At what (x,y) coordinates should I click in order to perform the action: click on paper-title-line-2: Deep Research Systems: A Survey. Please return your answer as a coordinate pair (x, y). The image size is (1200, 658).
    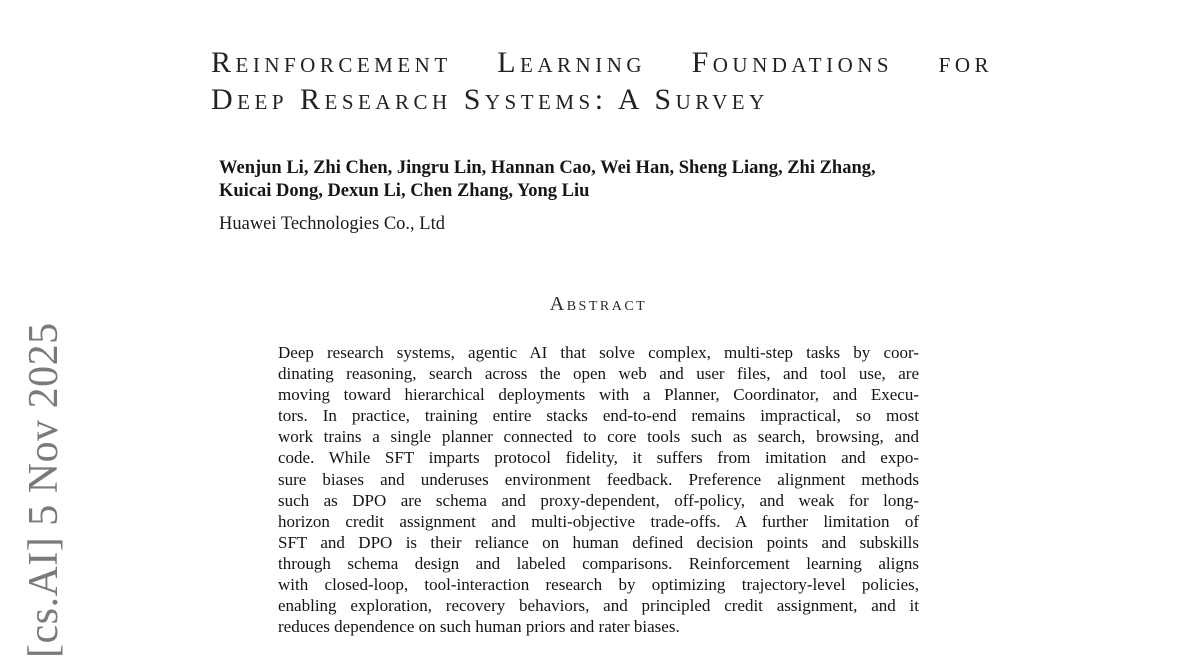
    Looking at the image, I should click on (490, 99).